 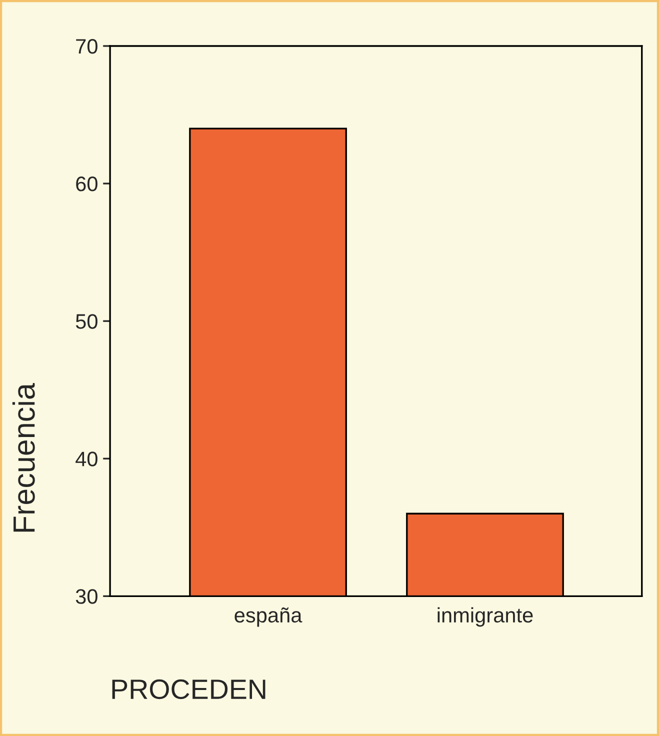 I want to click on x-tick-label: inmigrante, so click(x=485, y=617).